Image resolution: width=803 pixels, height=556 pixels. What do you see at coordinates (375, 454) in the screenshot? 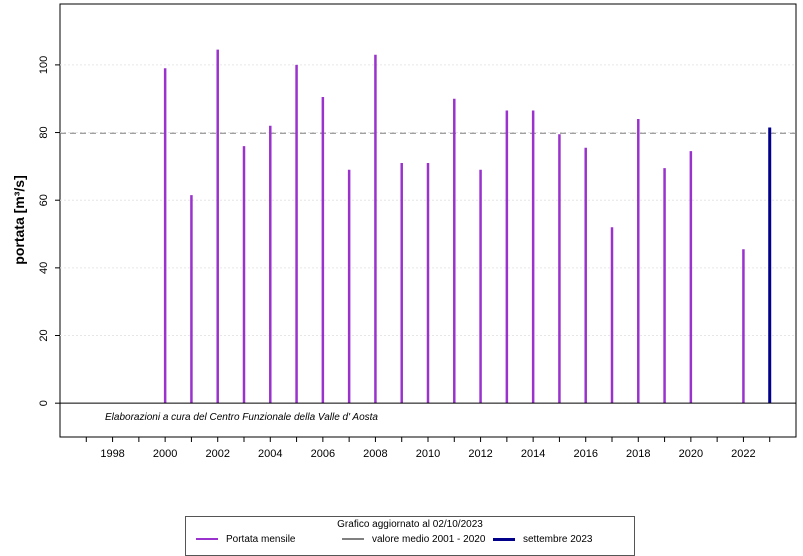
I see `x-tick-label: 2008` at bounding box center [375, 454].